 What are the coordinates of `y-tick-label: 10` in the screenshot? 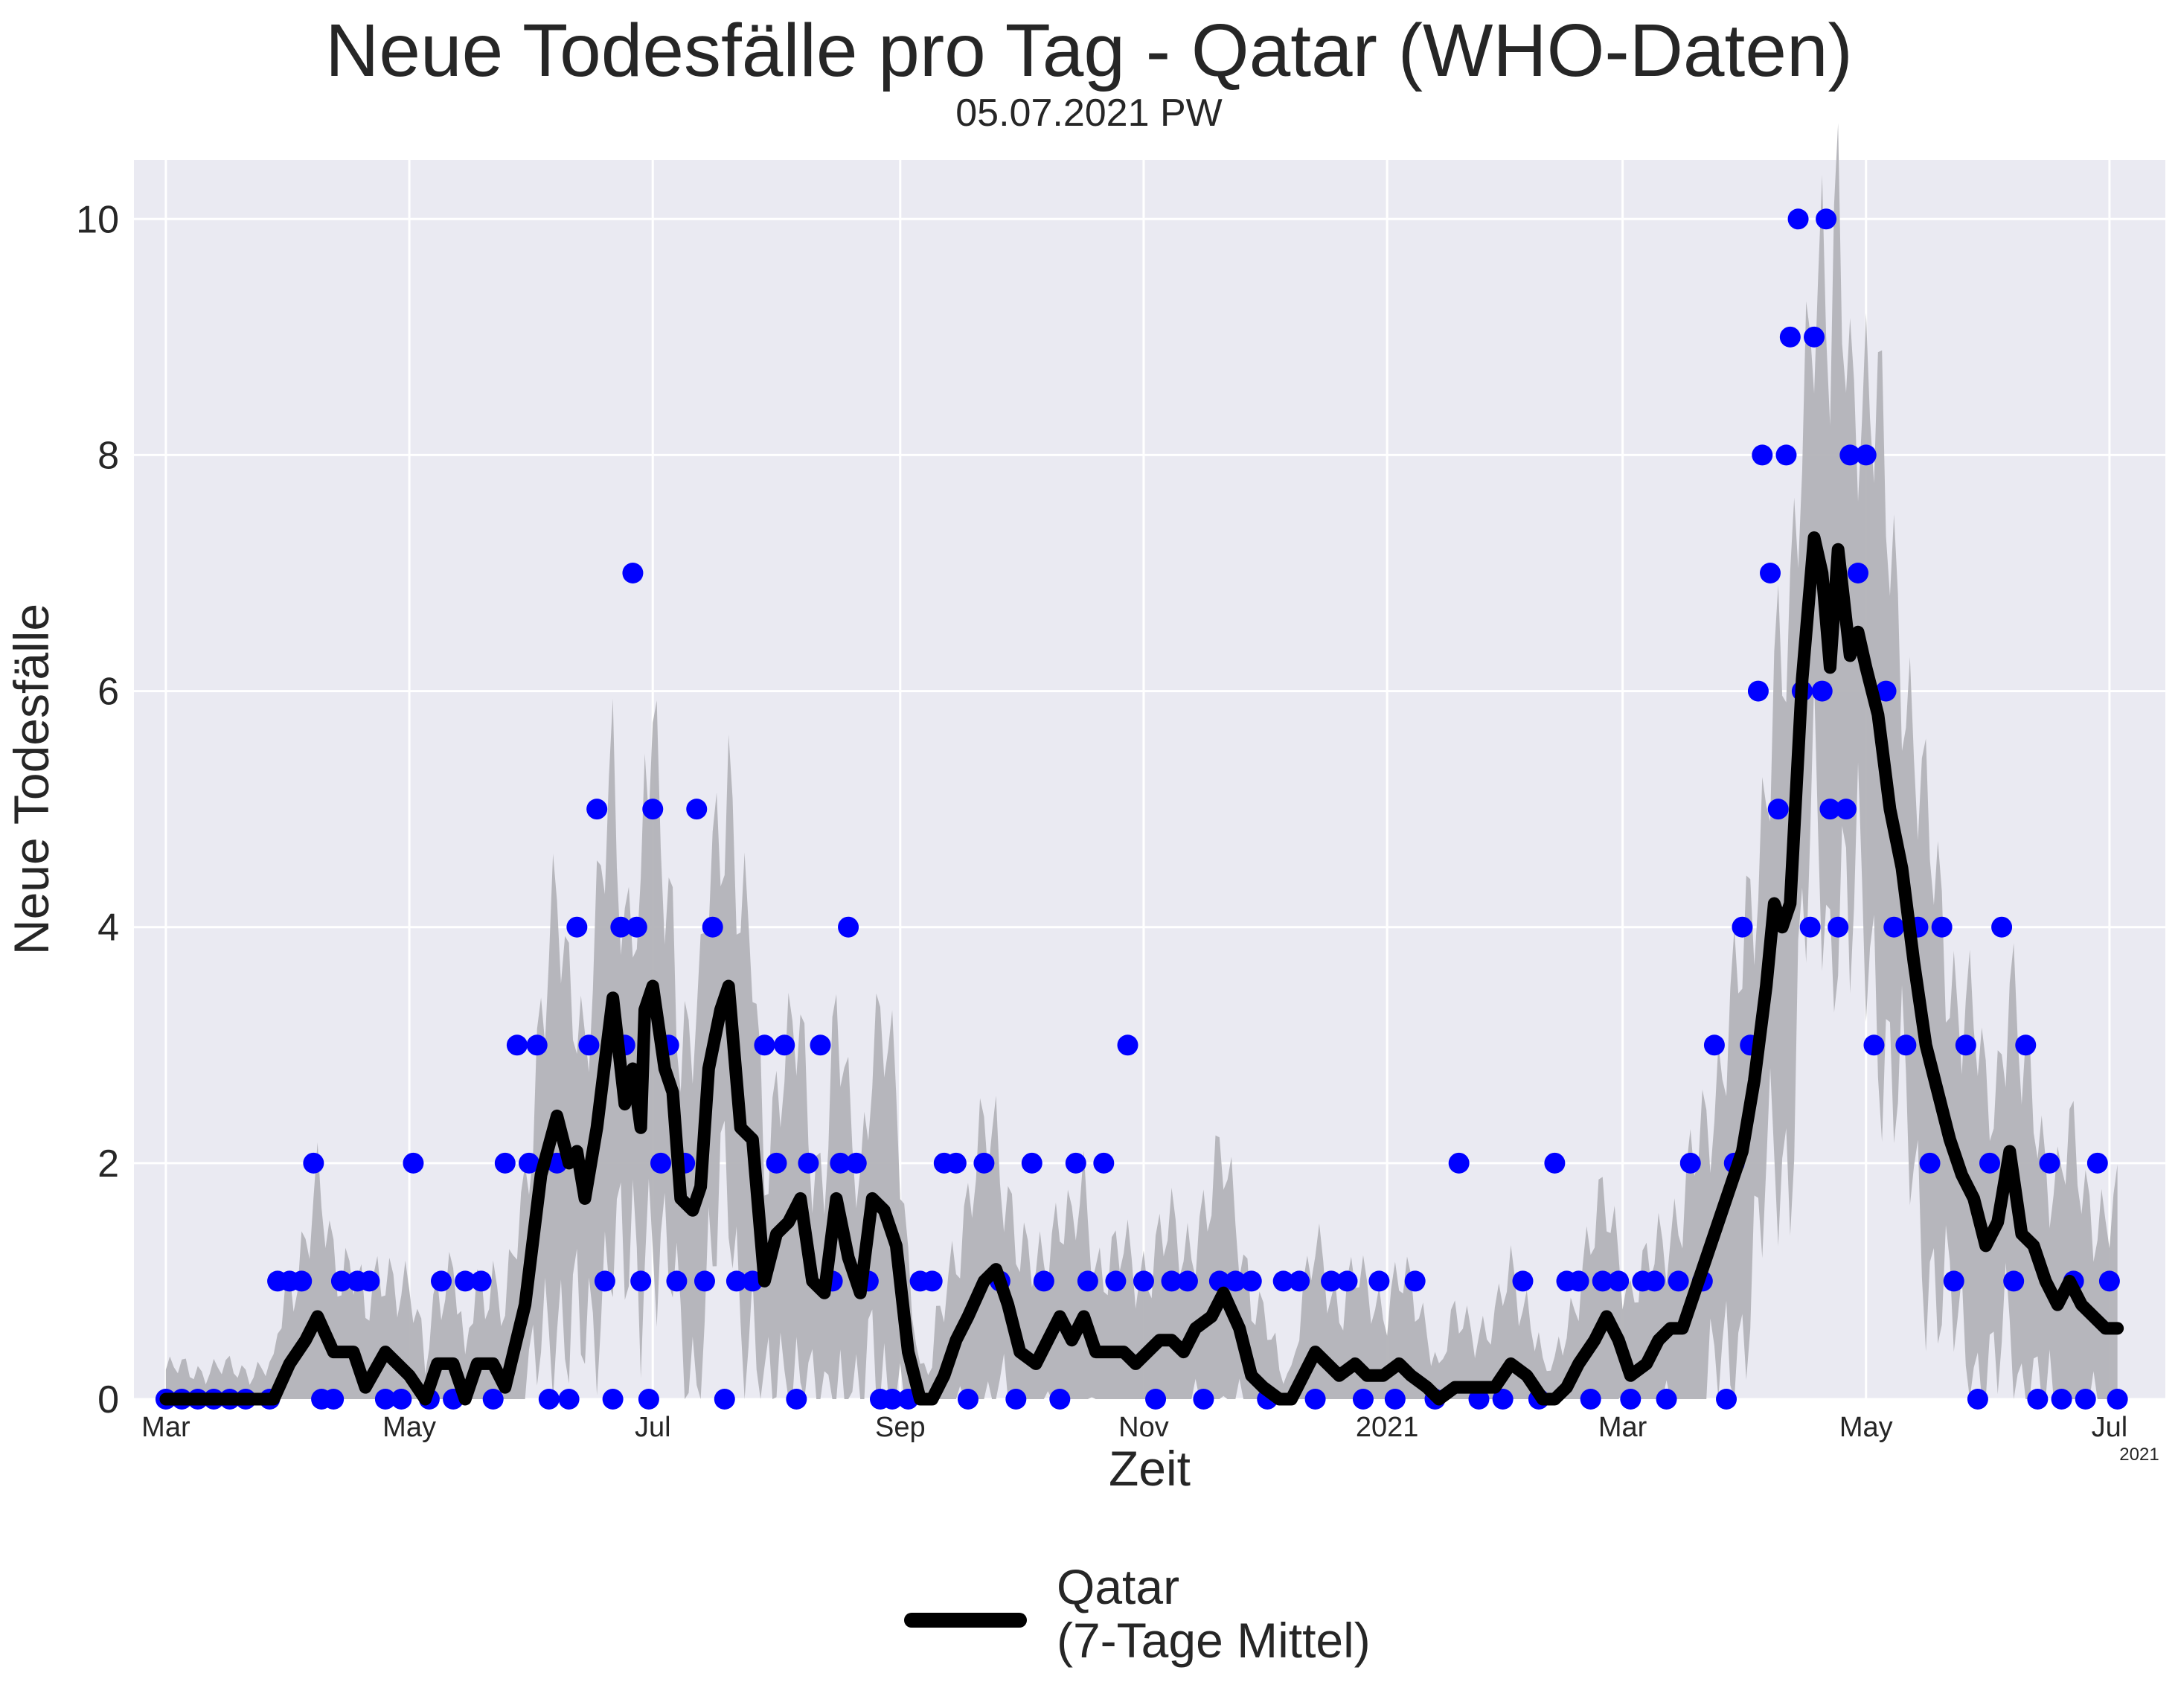 It's located at (97, 219).